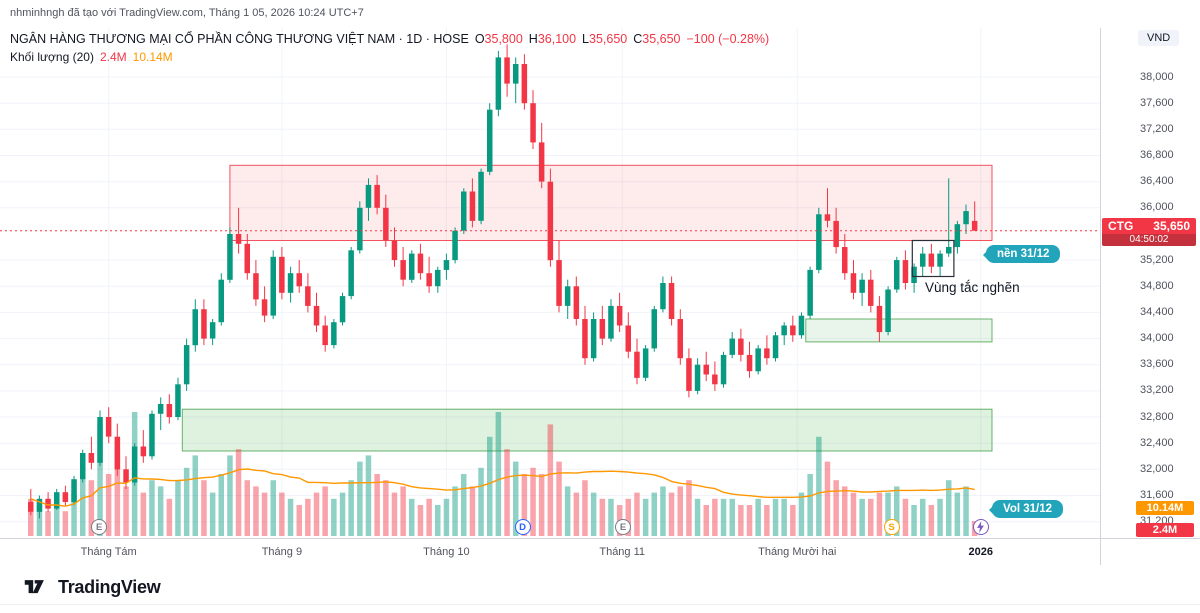  What do you see at coordinates (1121, 226) in the screenshot?
I see `symbol-ticker: CTG` at bounding box center [1121, 226].